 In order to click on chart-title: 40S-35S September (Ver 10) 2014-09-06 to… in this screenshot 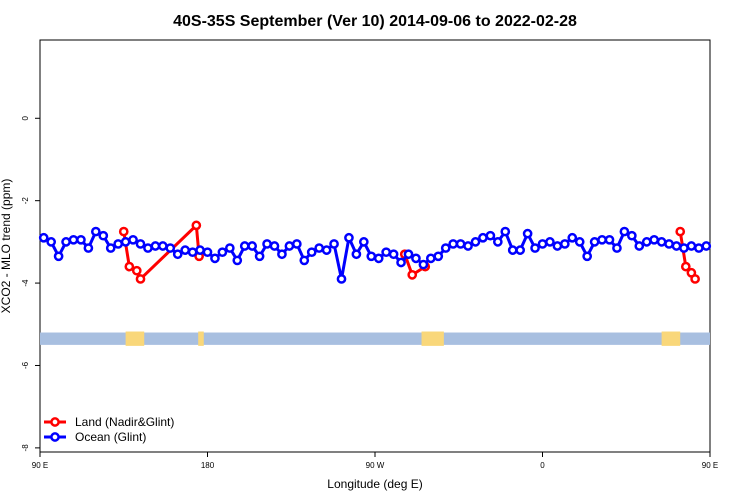, I will do `click(375, 21)`.